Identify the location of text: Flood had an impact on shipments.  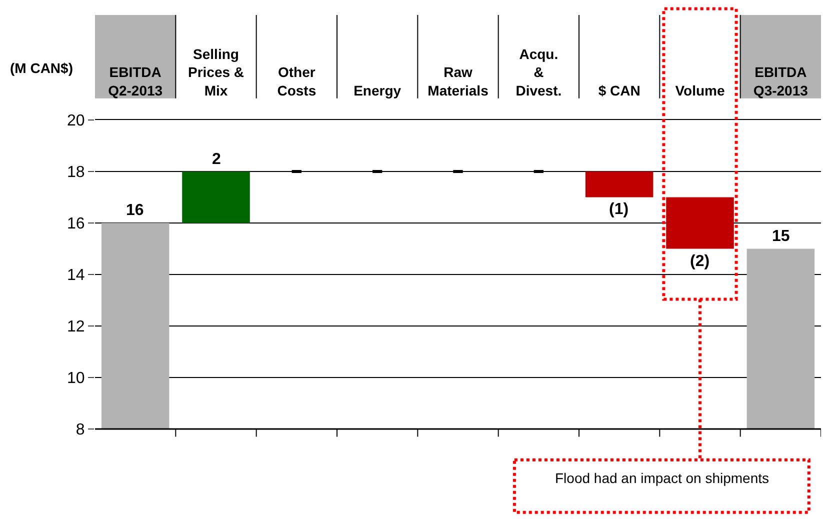
(662, 478).